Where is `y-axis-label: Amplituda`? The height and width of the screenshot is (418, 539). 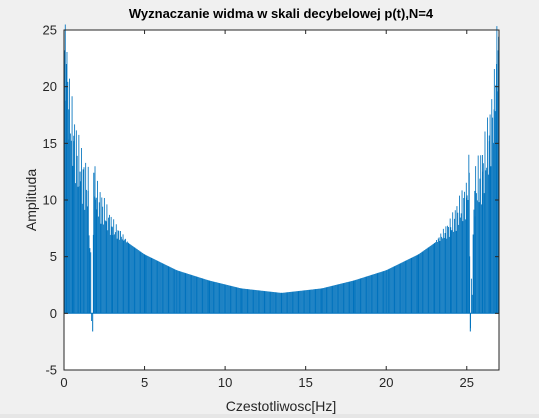
y-axis-label: Amplituda is located at coordinates (31, 200).